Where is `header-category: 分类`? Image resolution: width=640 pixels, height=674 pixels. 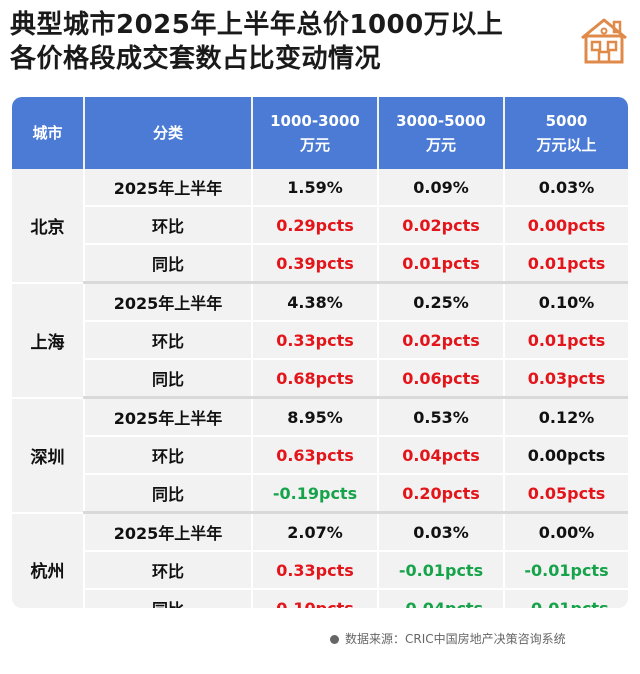
header-category: 分类 is located at coordinates (168, 133).